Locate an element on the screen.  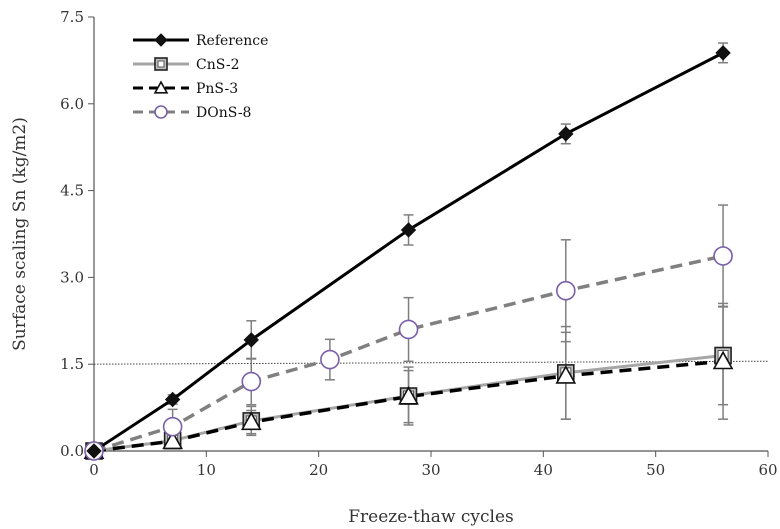
x-tick-label: 50 is located at coordinates (655, 470).